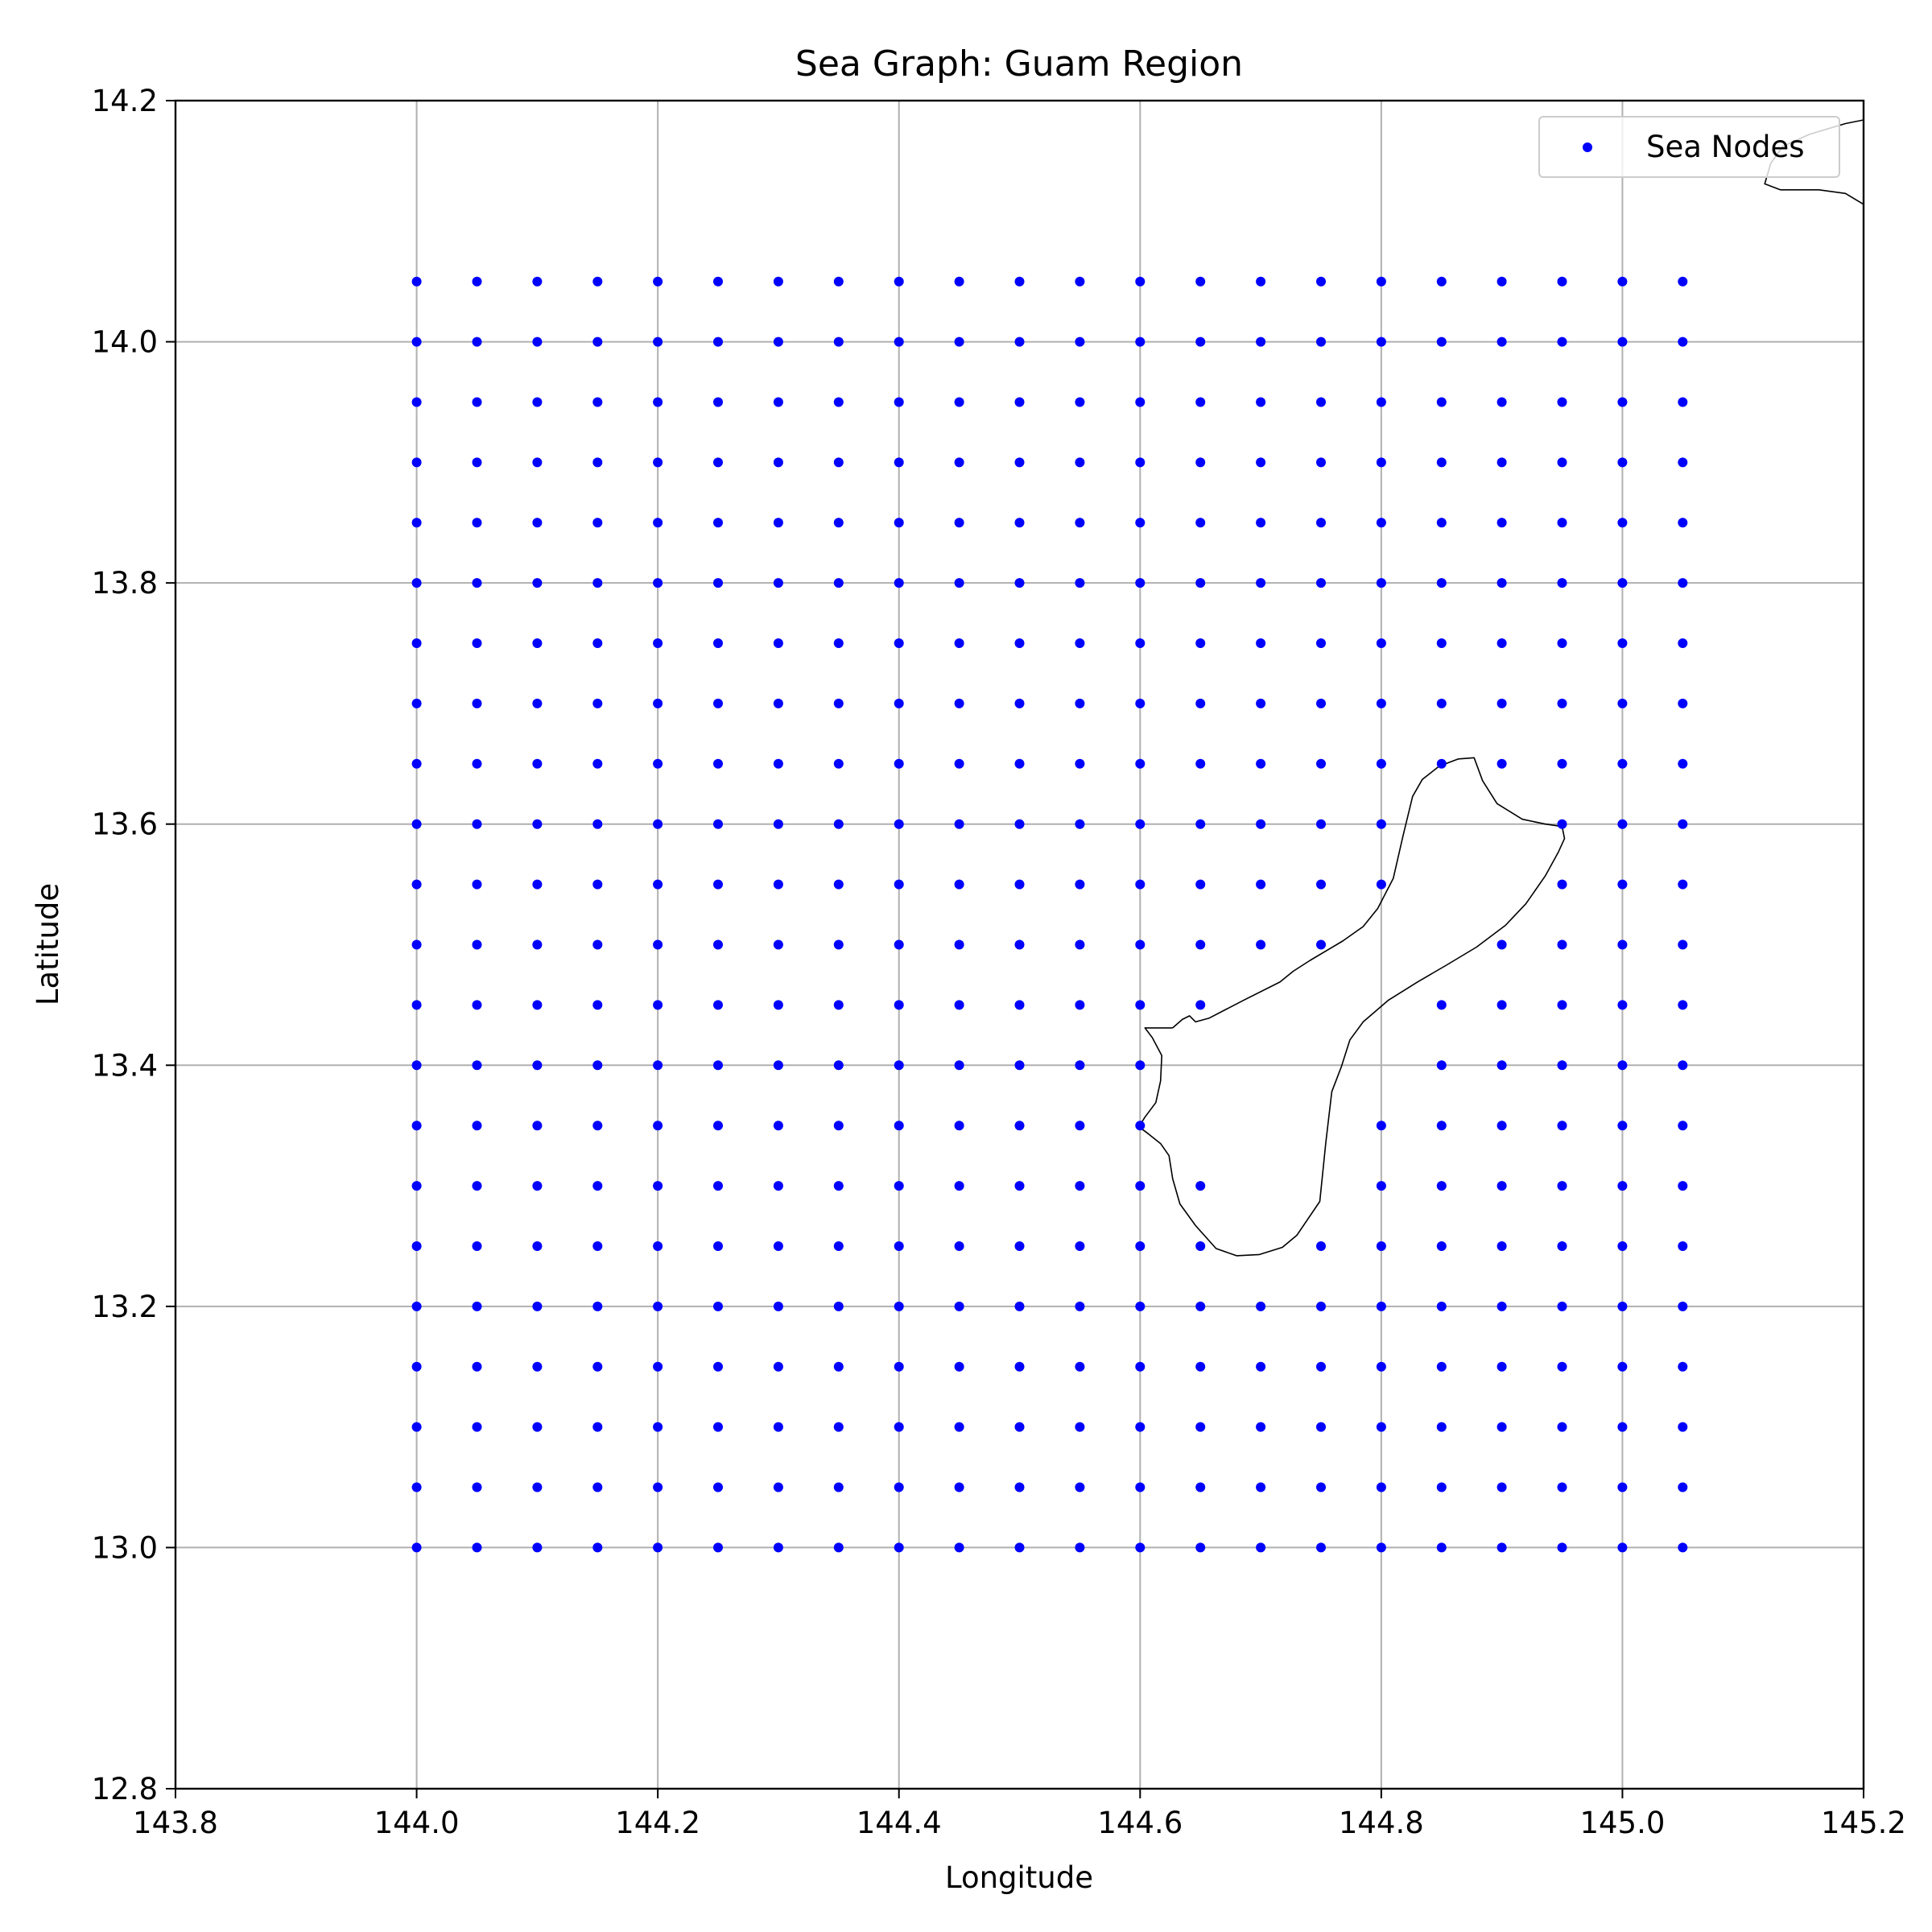 This screenshot has width=1932, height=1932. What do you see at coordinates (1140, 1823) in the screenshot?
I see `x-tick-label: 144.6` at bounding box center [1140, 1823].